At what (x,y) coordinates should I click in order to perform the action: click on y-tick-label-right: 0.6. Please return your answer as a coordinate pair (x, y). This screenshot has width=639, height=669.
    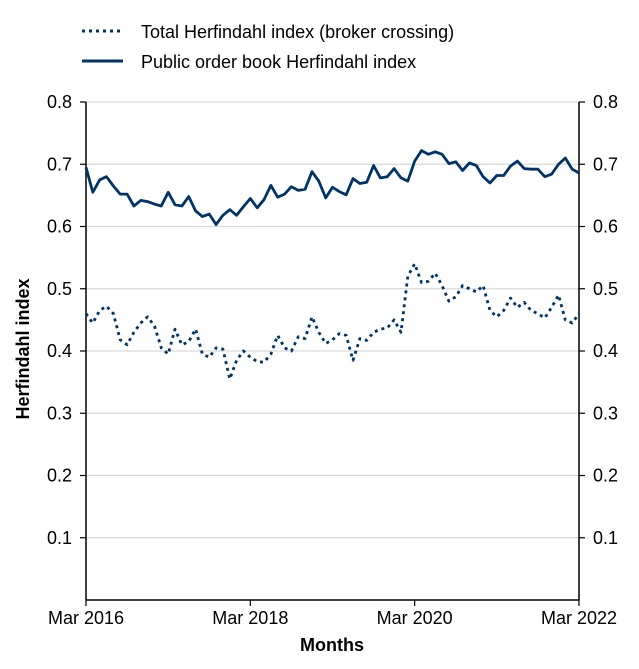
    Looking at the image, I should click on (605, 227).